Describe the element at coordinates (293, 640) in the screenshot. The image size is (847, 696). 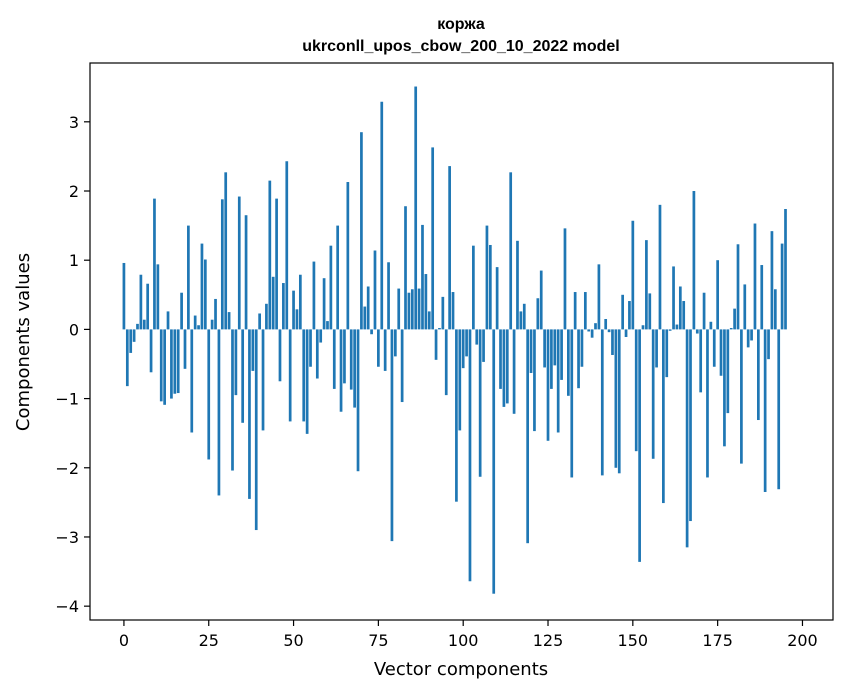
I see `x-tick-label: 50` at that location.